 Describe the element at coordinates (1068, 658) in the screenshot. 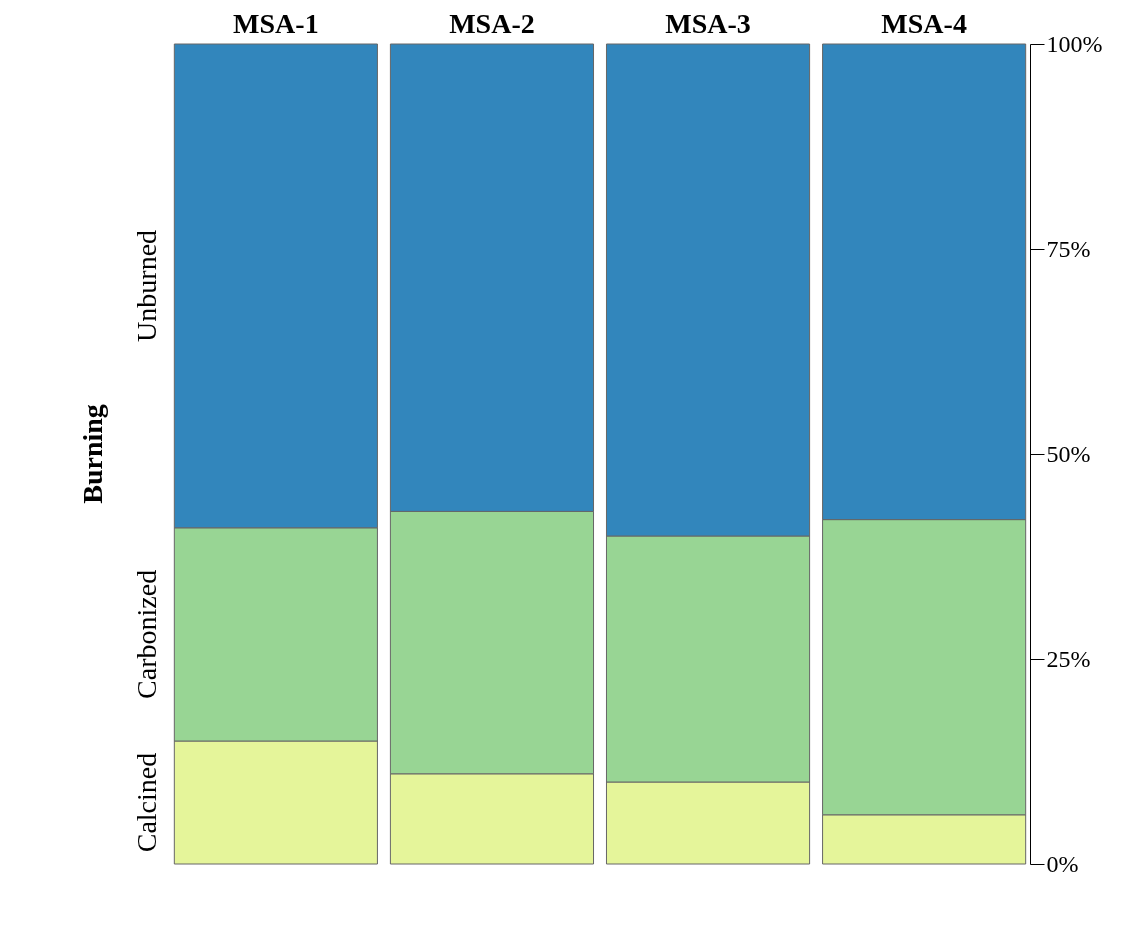

I see `y-tick-label: 25%` at that location.